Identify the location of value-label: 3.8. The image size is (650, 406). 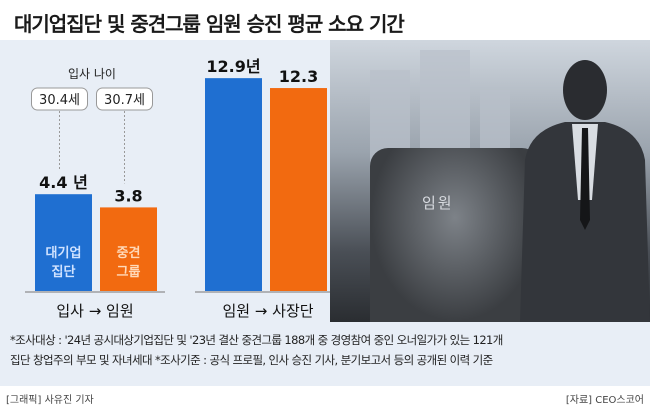
(128, 195).